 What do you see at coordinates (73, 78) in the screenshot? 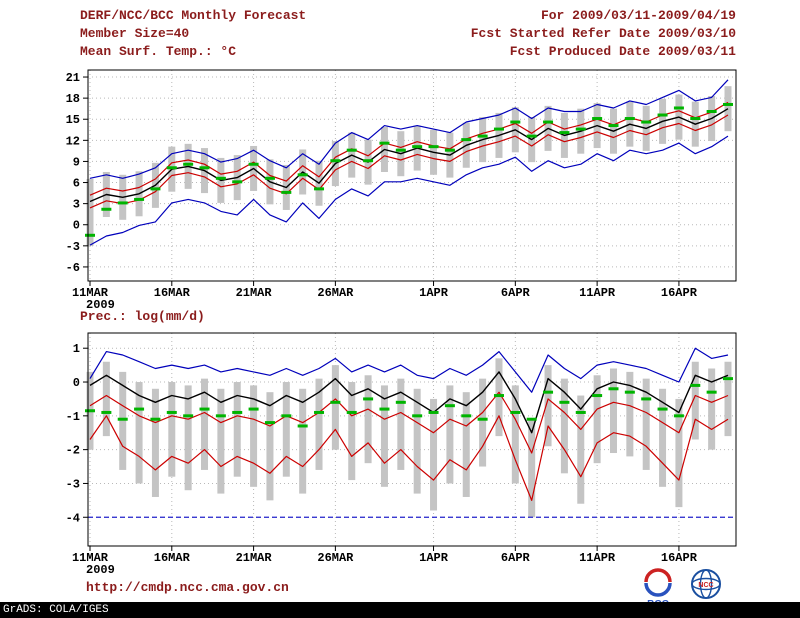
I see `svg-text: 21` at bounding box center [73, 78].